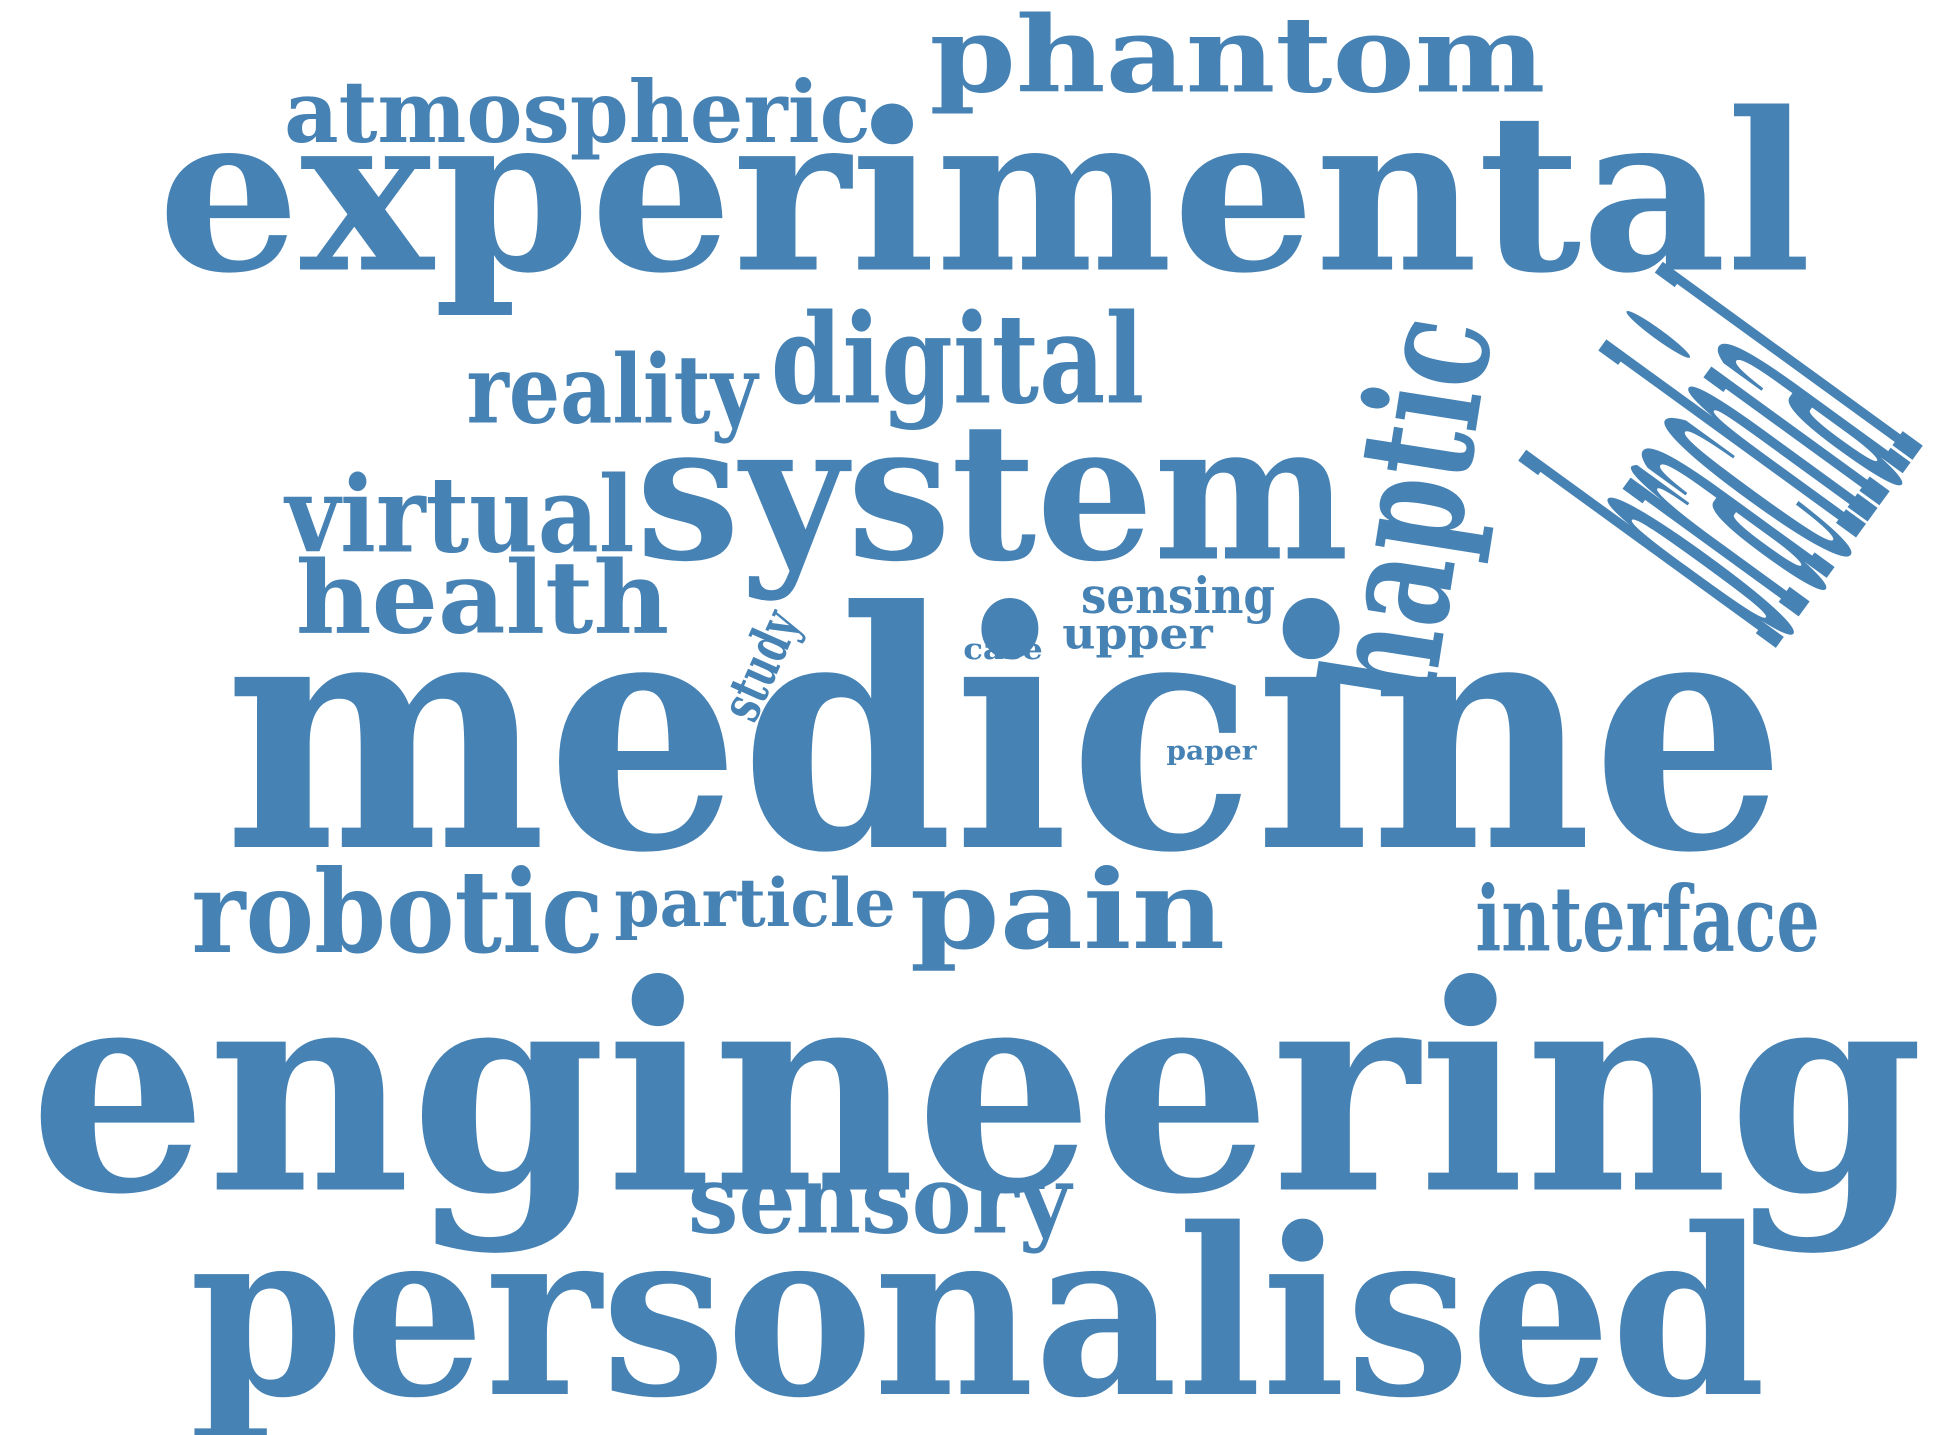 This screenshot has height=1435, width=1953. Describe the element at coordinates (397, 912) in the screenshot. I see `word-robotic: robotic` at that location.